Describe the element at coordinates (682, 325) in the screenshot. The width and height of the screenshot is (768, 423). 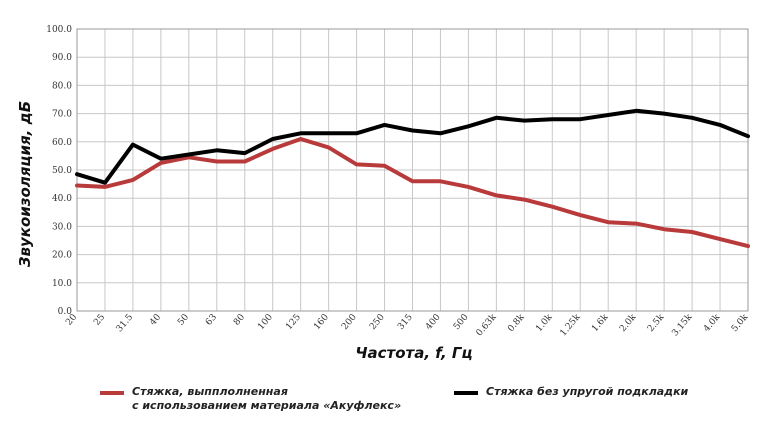
I see `x-tick-label: 3.15k` at that location.